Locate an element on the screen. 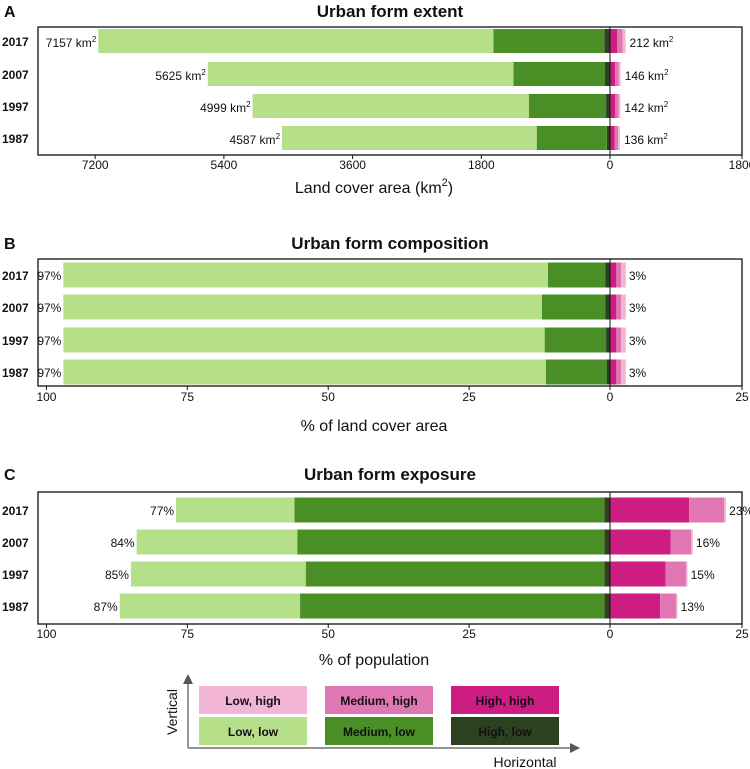 The image size is (750, 769). legend-label: Medium, high is located at coordinates (378, 701).